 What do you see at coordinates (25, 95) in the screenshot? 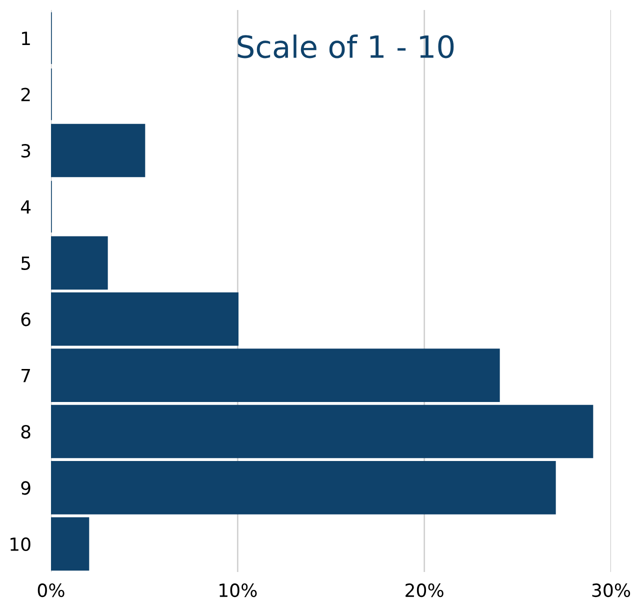
I see `y-tick-label: 2` at bounding box center [25, 95].